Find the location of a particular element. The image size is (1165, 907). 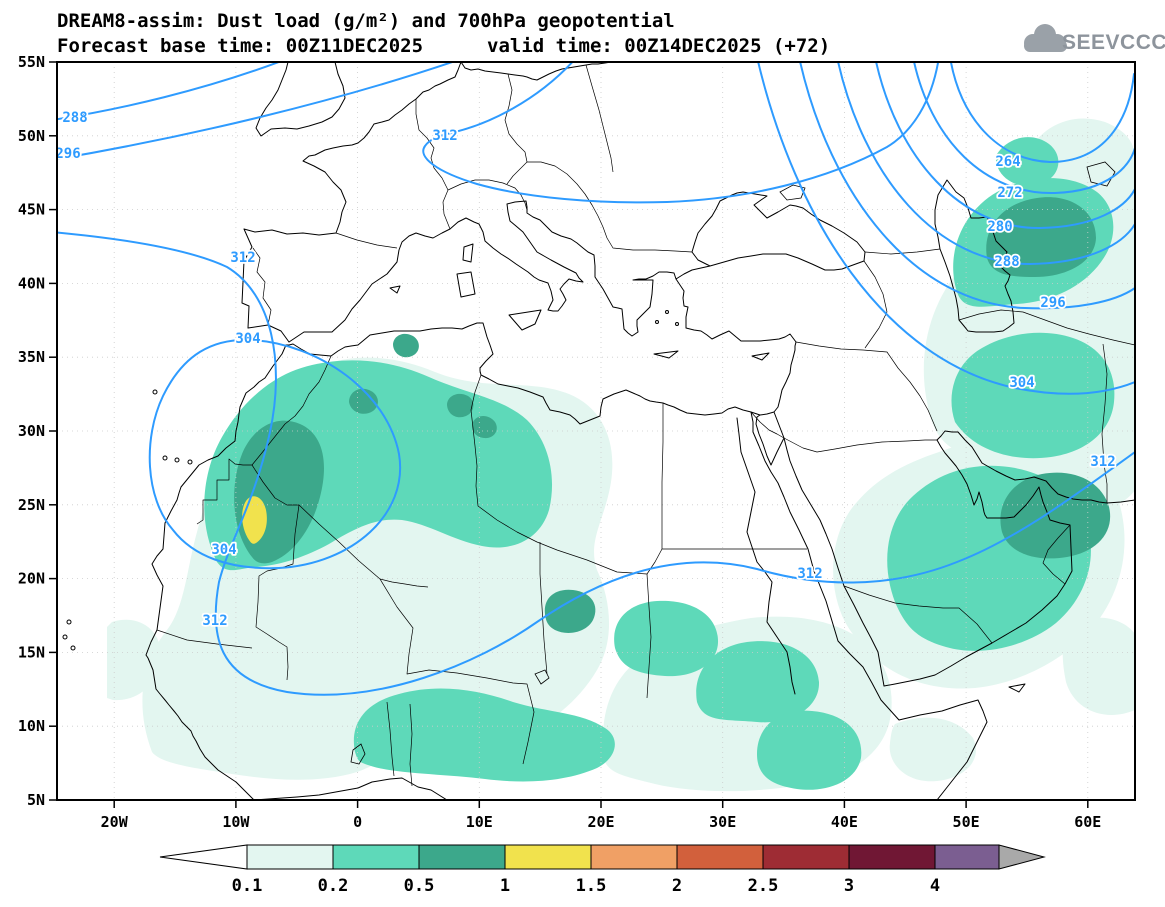

coastline-west-africa is located at coordinates (216, 572).